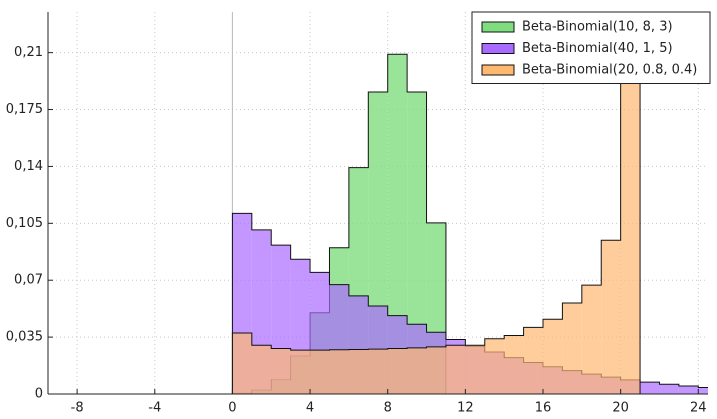  I want to click on x-tick-label: -4, so click(154, 408).